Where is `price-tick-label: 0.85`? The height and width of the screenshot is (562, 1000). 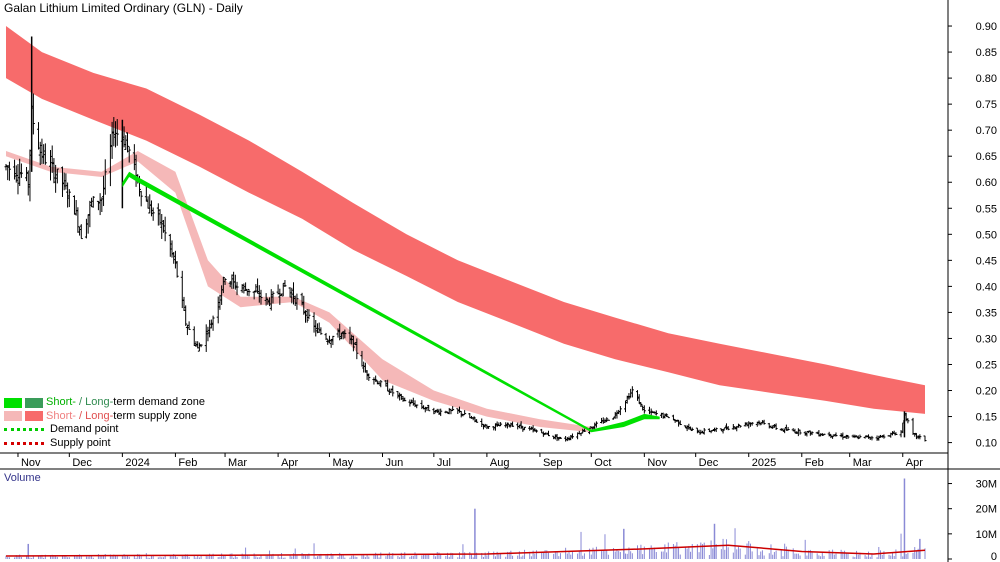
price-tick-label: 0.85 is located at coordinates (986, 53).